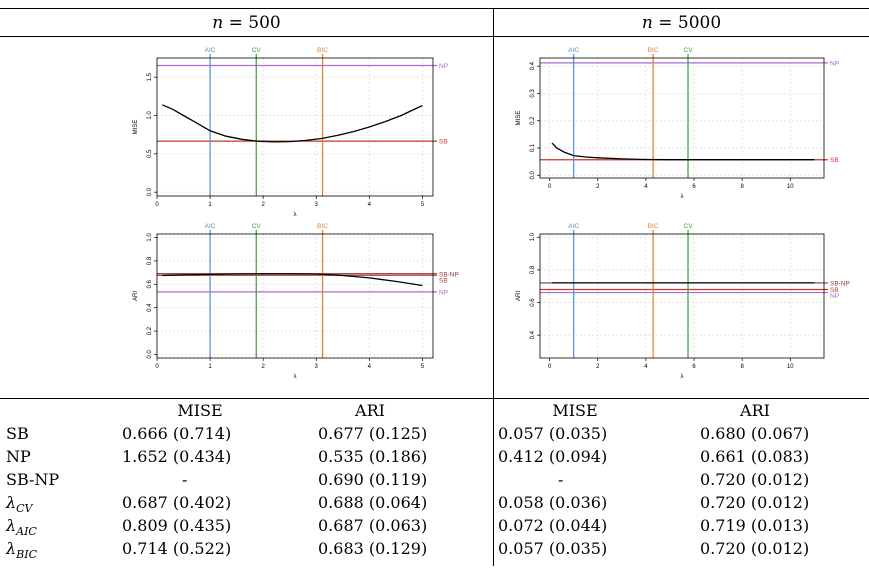 This screenshot has width=869, height=574. Describe the element at coordinates (177, 433) in the screenshot. I see `table-cell: 0.666 (0.714)` at that location.